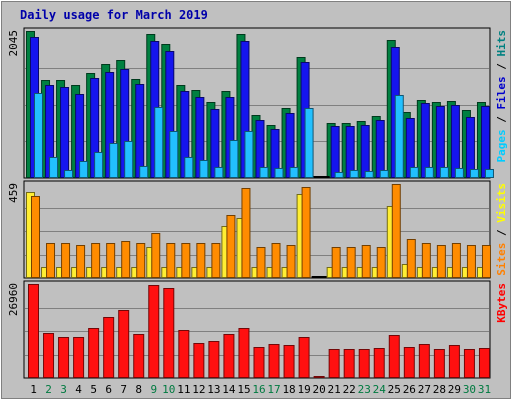 This screenshot has height=405, width=512. Describe the element at coordinates (243, 389) in the screenshot. I see `x-tick-label: 15` at that location.